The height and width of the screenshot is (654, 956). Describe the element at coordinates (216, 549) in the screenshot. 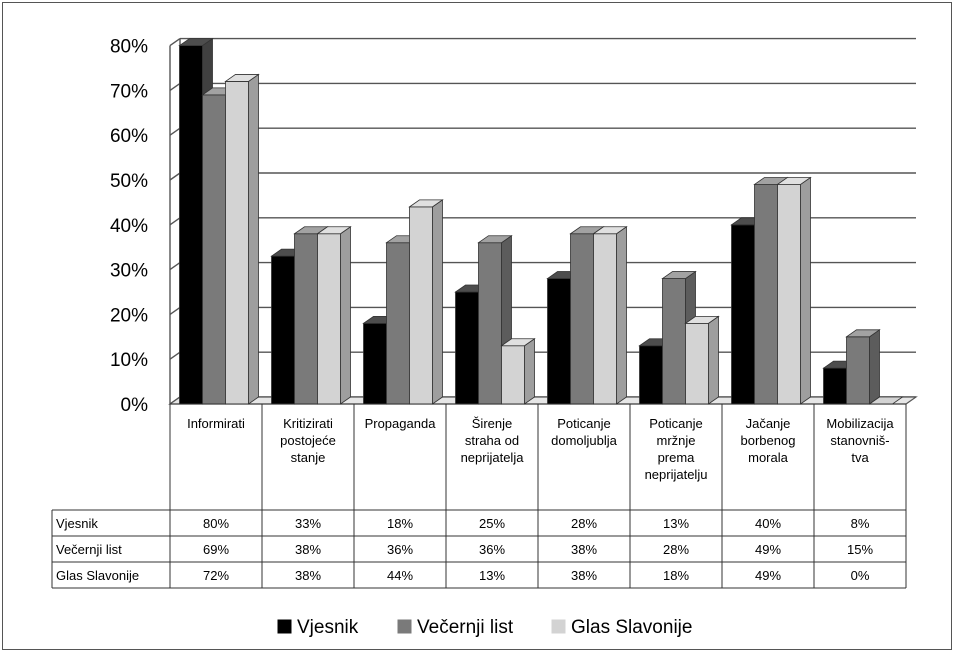

I see `data-label: 69%` at that location.